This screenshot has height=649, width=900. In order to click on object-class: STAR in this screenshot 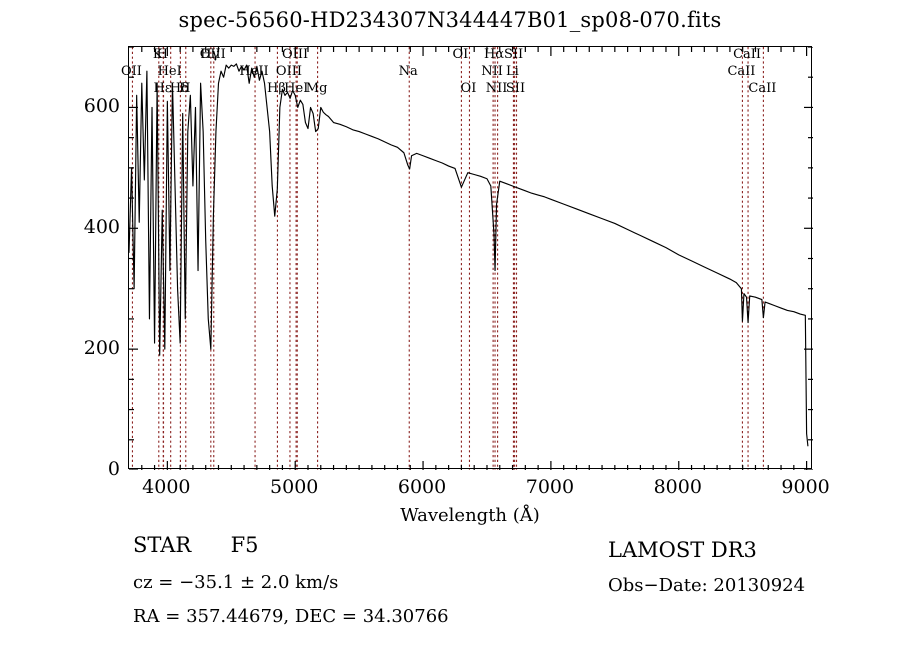, I will do `click(162, 545)`.